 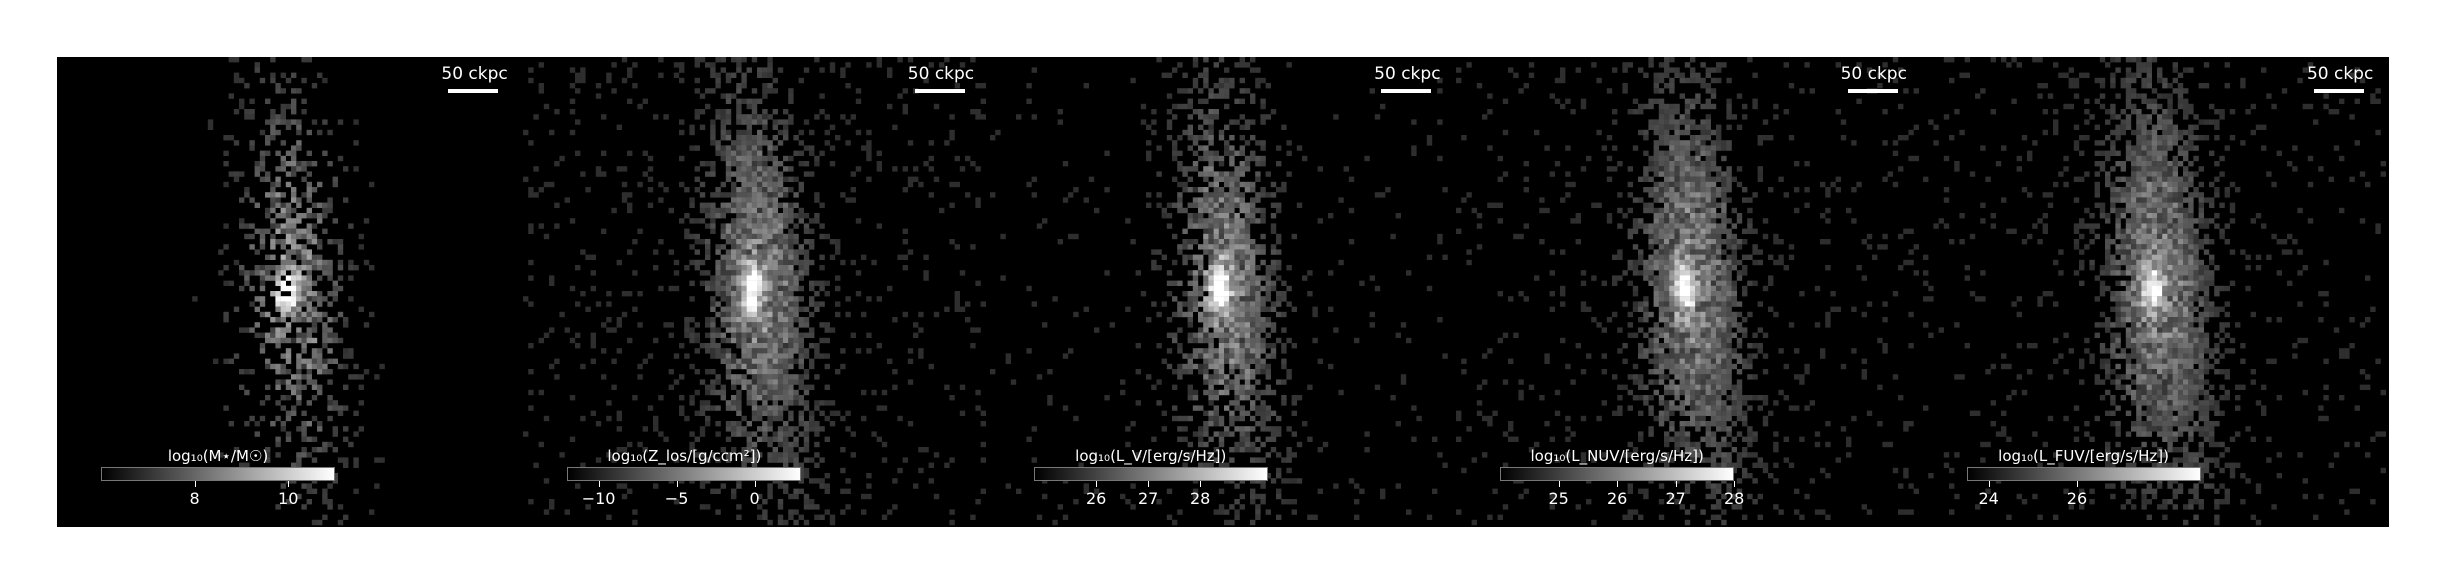 I want to click on colorbar-tick-label: −5, so click(x=676, y=498).